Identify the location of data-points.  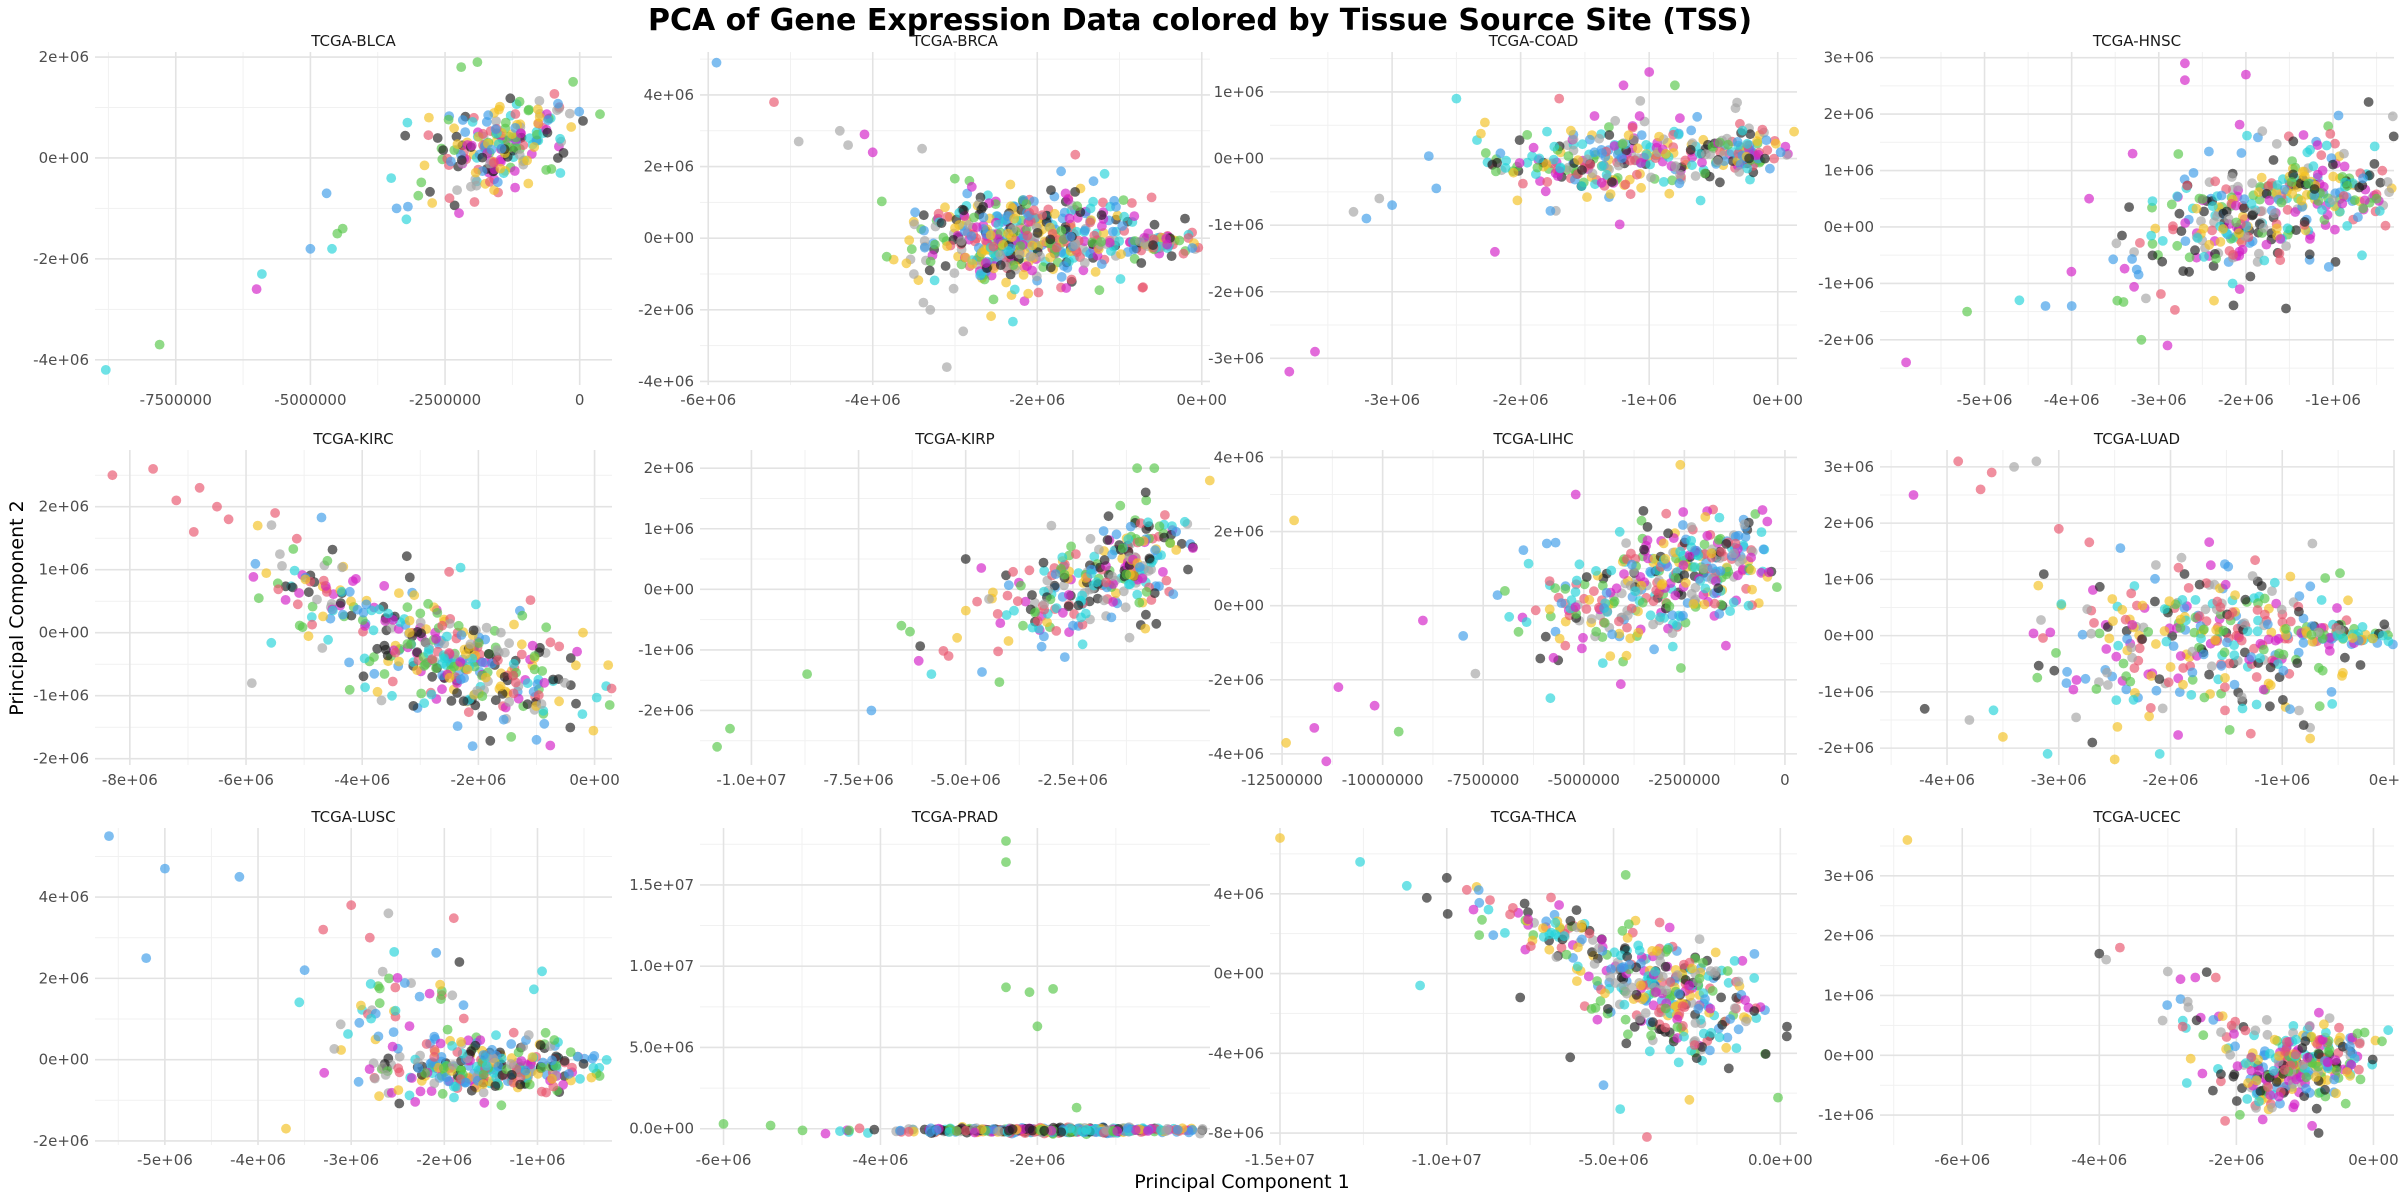
(352, 216).